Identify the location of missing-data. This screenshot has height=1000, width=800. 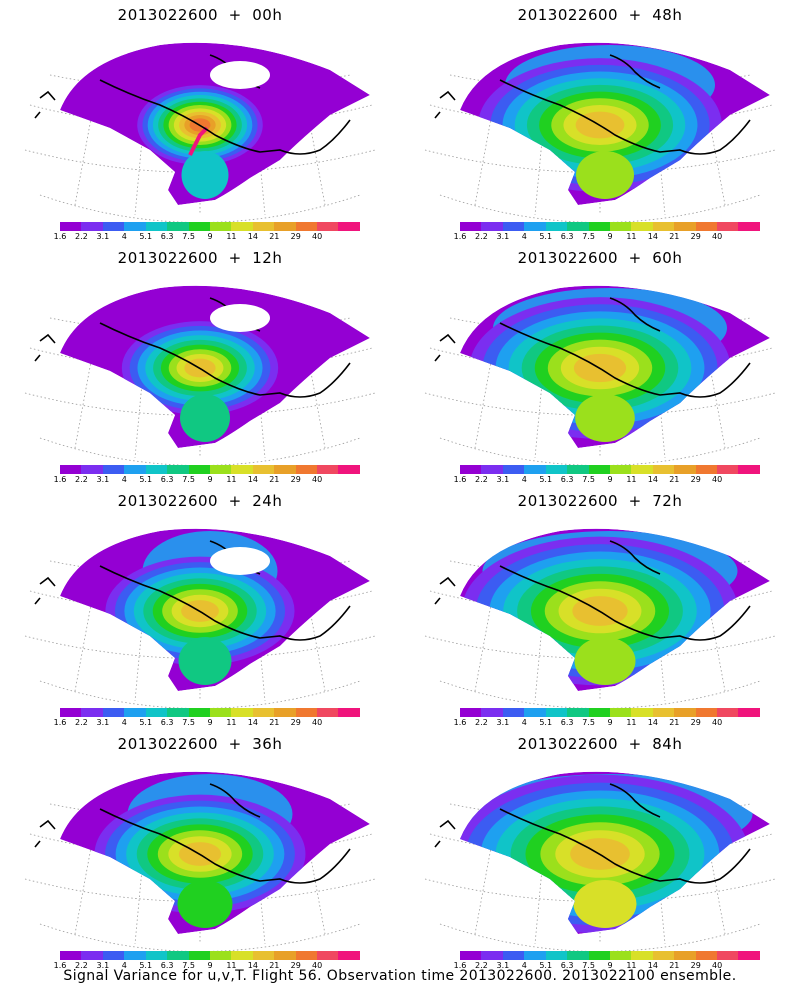
(240, 318).